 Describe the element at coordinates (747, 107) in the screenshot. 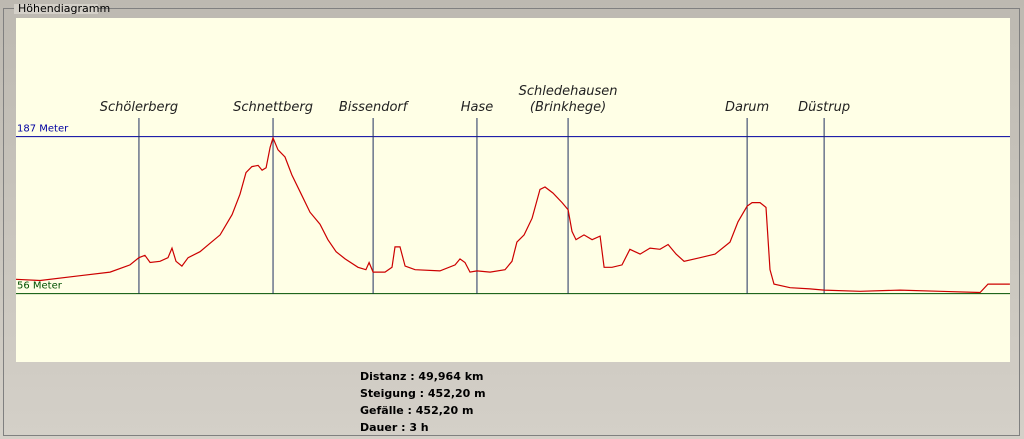

I see `landmark-label: Darum` at that location.